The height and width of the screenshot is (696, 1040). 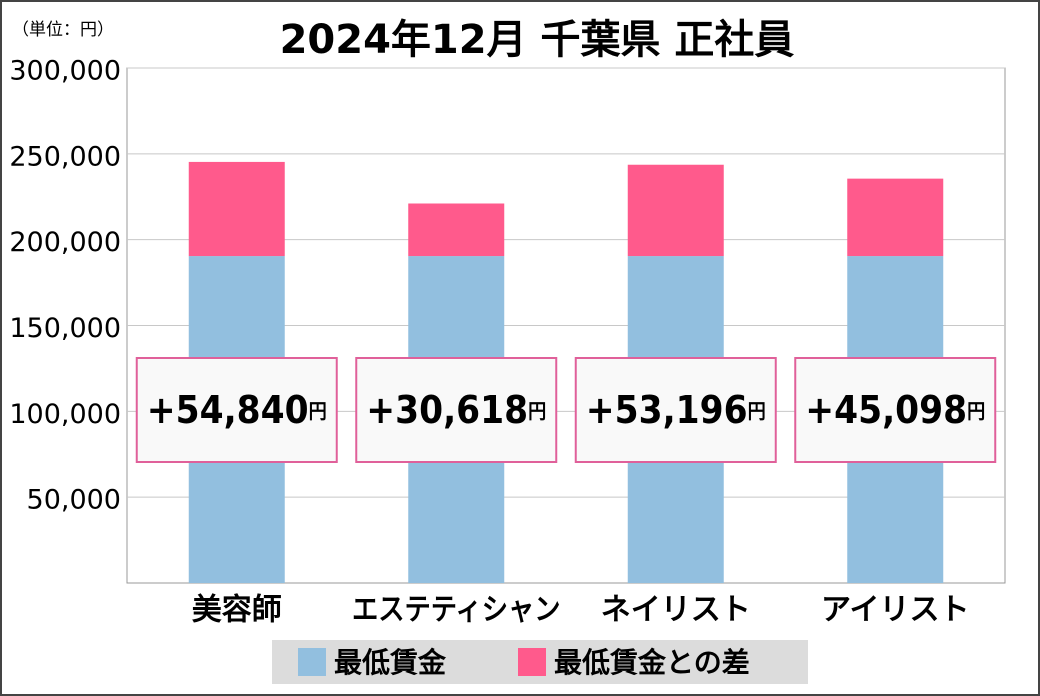 What do you see at coordinates (676, 610) in the screenshot?
I see `x-tick-label: ネイリスト` at bounding box center [676, 610].